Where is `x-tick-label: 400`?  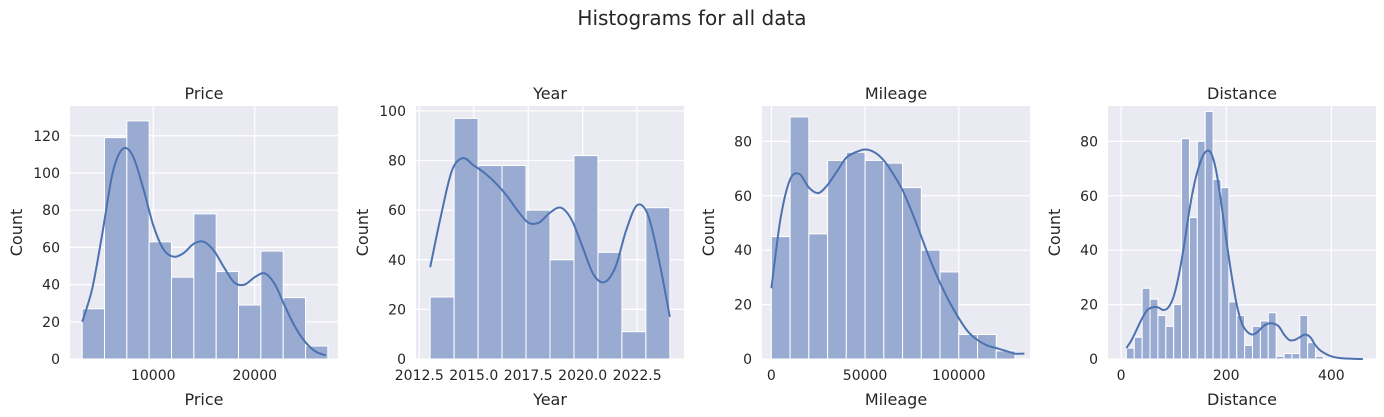
x-tick-label: 400 is located at coordinates (1331, 376).